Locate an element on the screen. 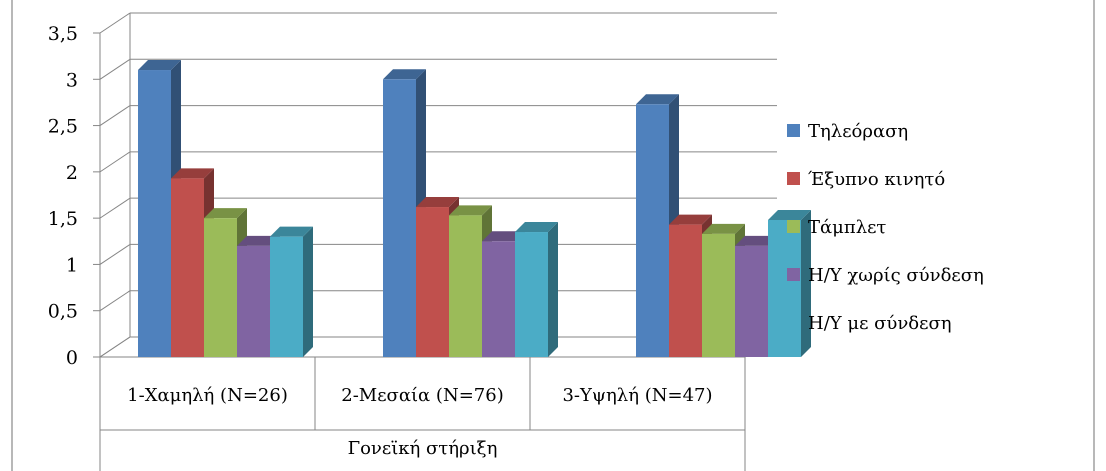 The width and height of the screenshot is (1106, 471). category-label: 2-Μεσαία (N=76) is located at coordinates (422, 395).